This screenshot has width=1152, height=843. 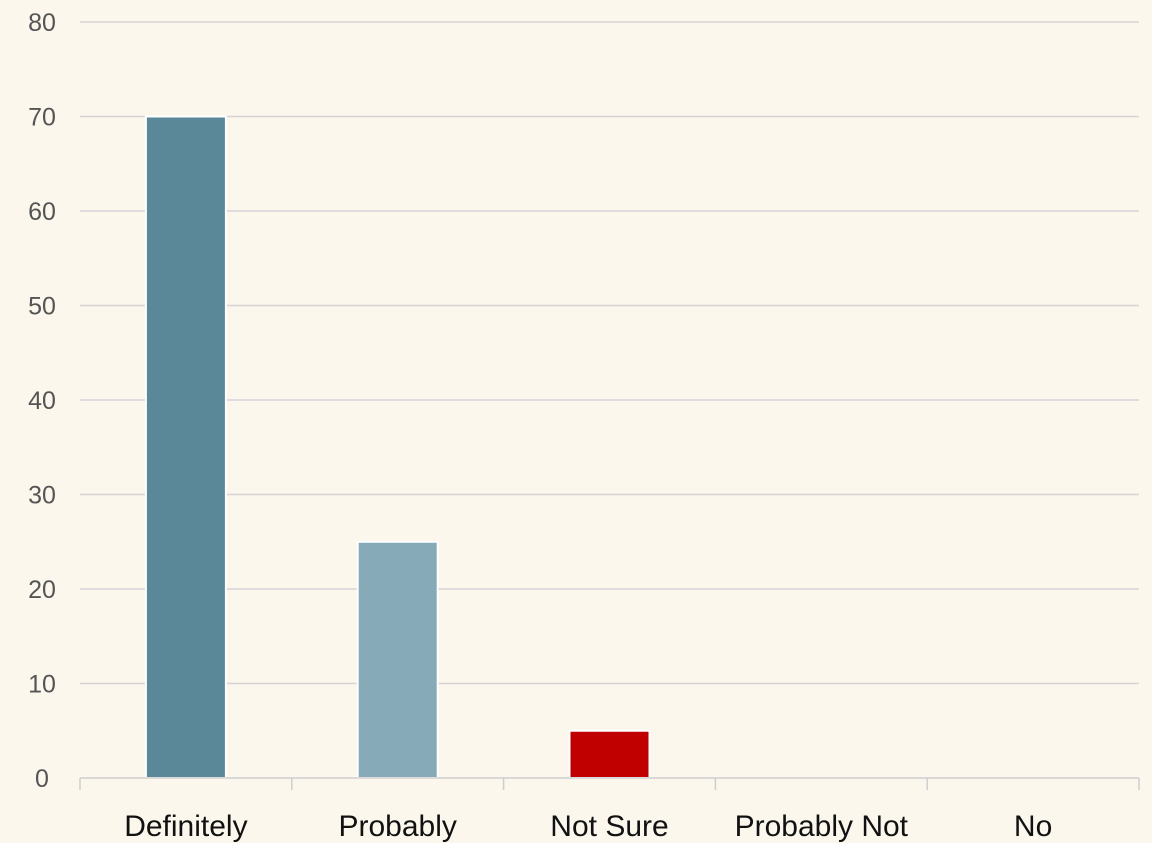 I want to click on x-tick-label-not-sure: Not Sure, so click(x=609, y=826).